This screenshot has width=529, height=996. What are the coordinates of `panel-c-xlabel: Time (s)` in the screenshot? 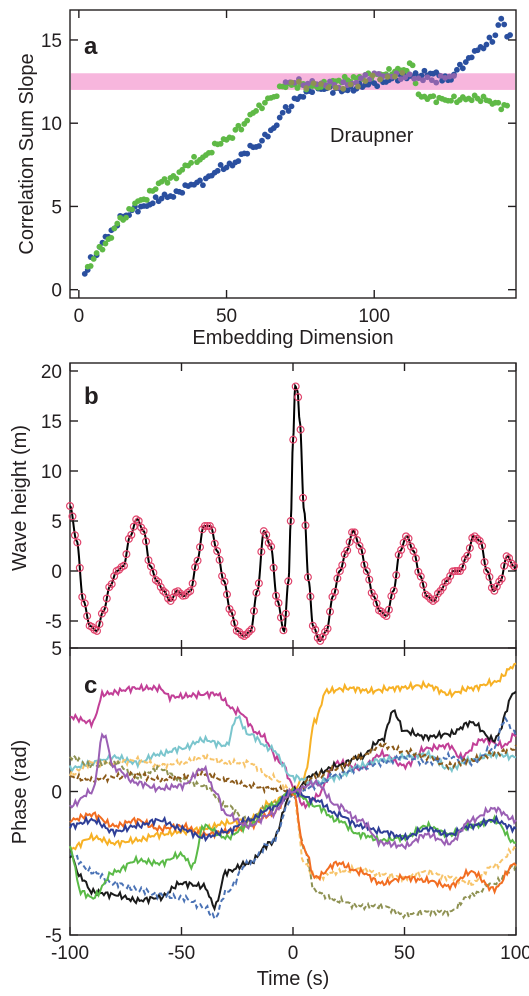 It's located at (293, 979).